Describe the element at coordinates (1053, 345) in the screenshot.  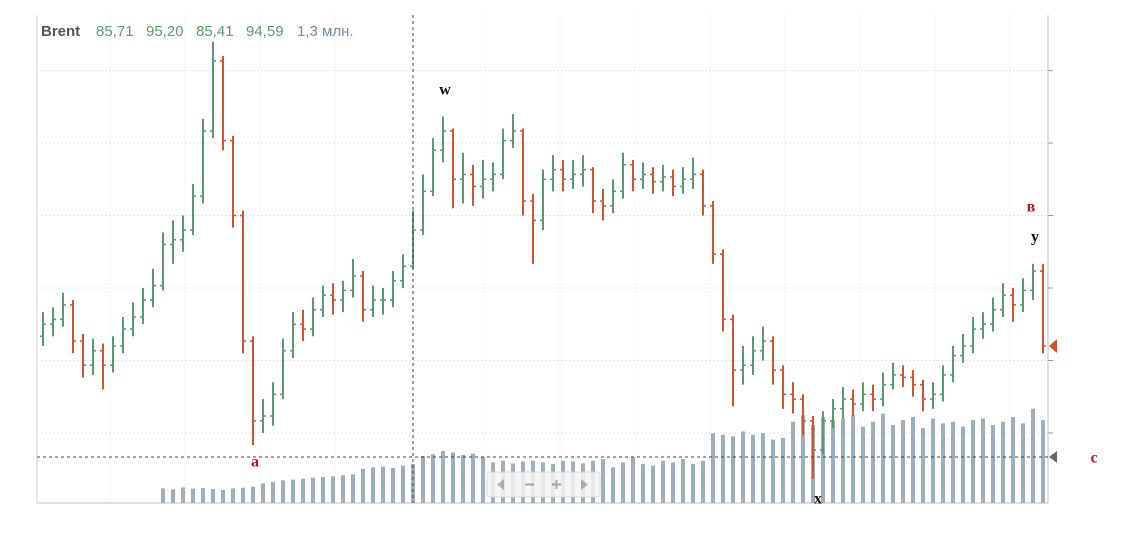
I see `last-price-marker` at that location.